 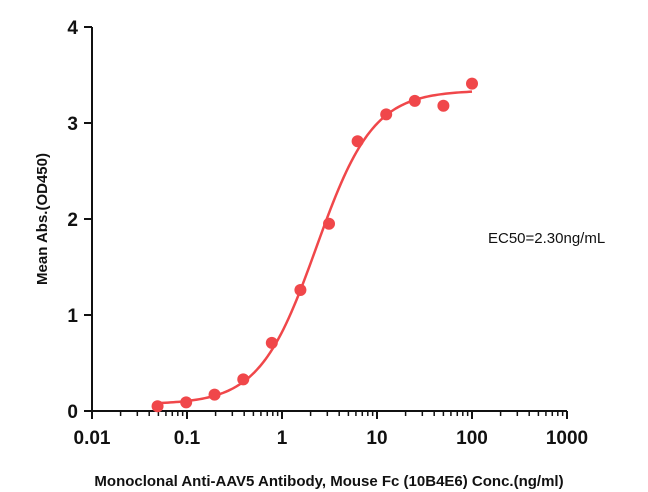 I want to click on y-tick-label: 2, so click(x=72, y=220).